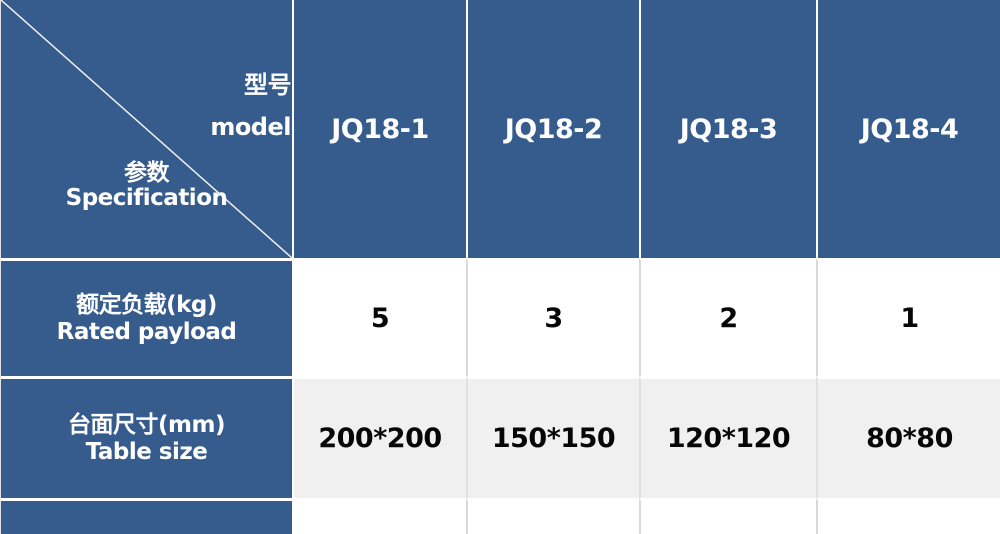 This screenshot has height=534, width=1000. Describe the element at coordinates (267, 85) in the screenshot. I see `corner-label-model-zh: 型号` at that location.